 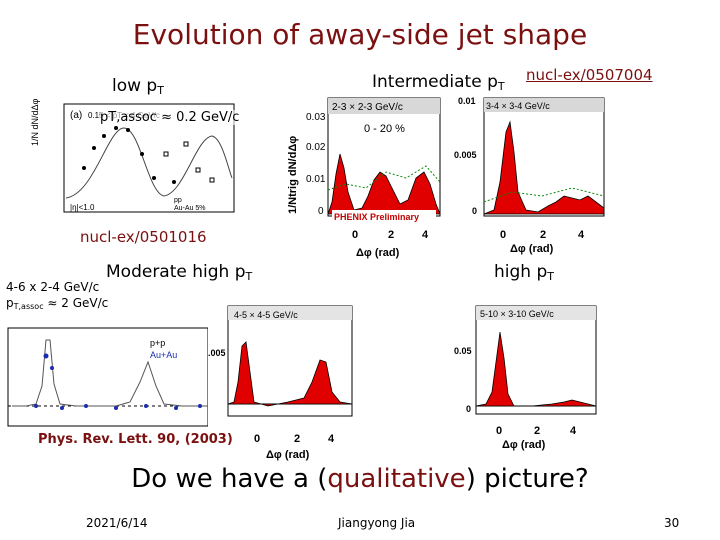 I want to click on int2-xtick-2: 4, so click(x=581, y=235).